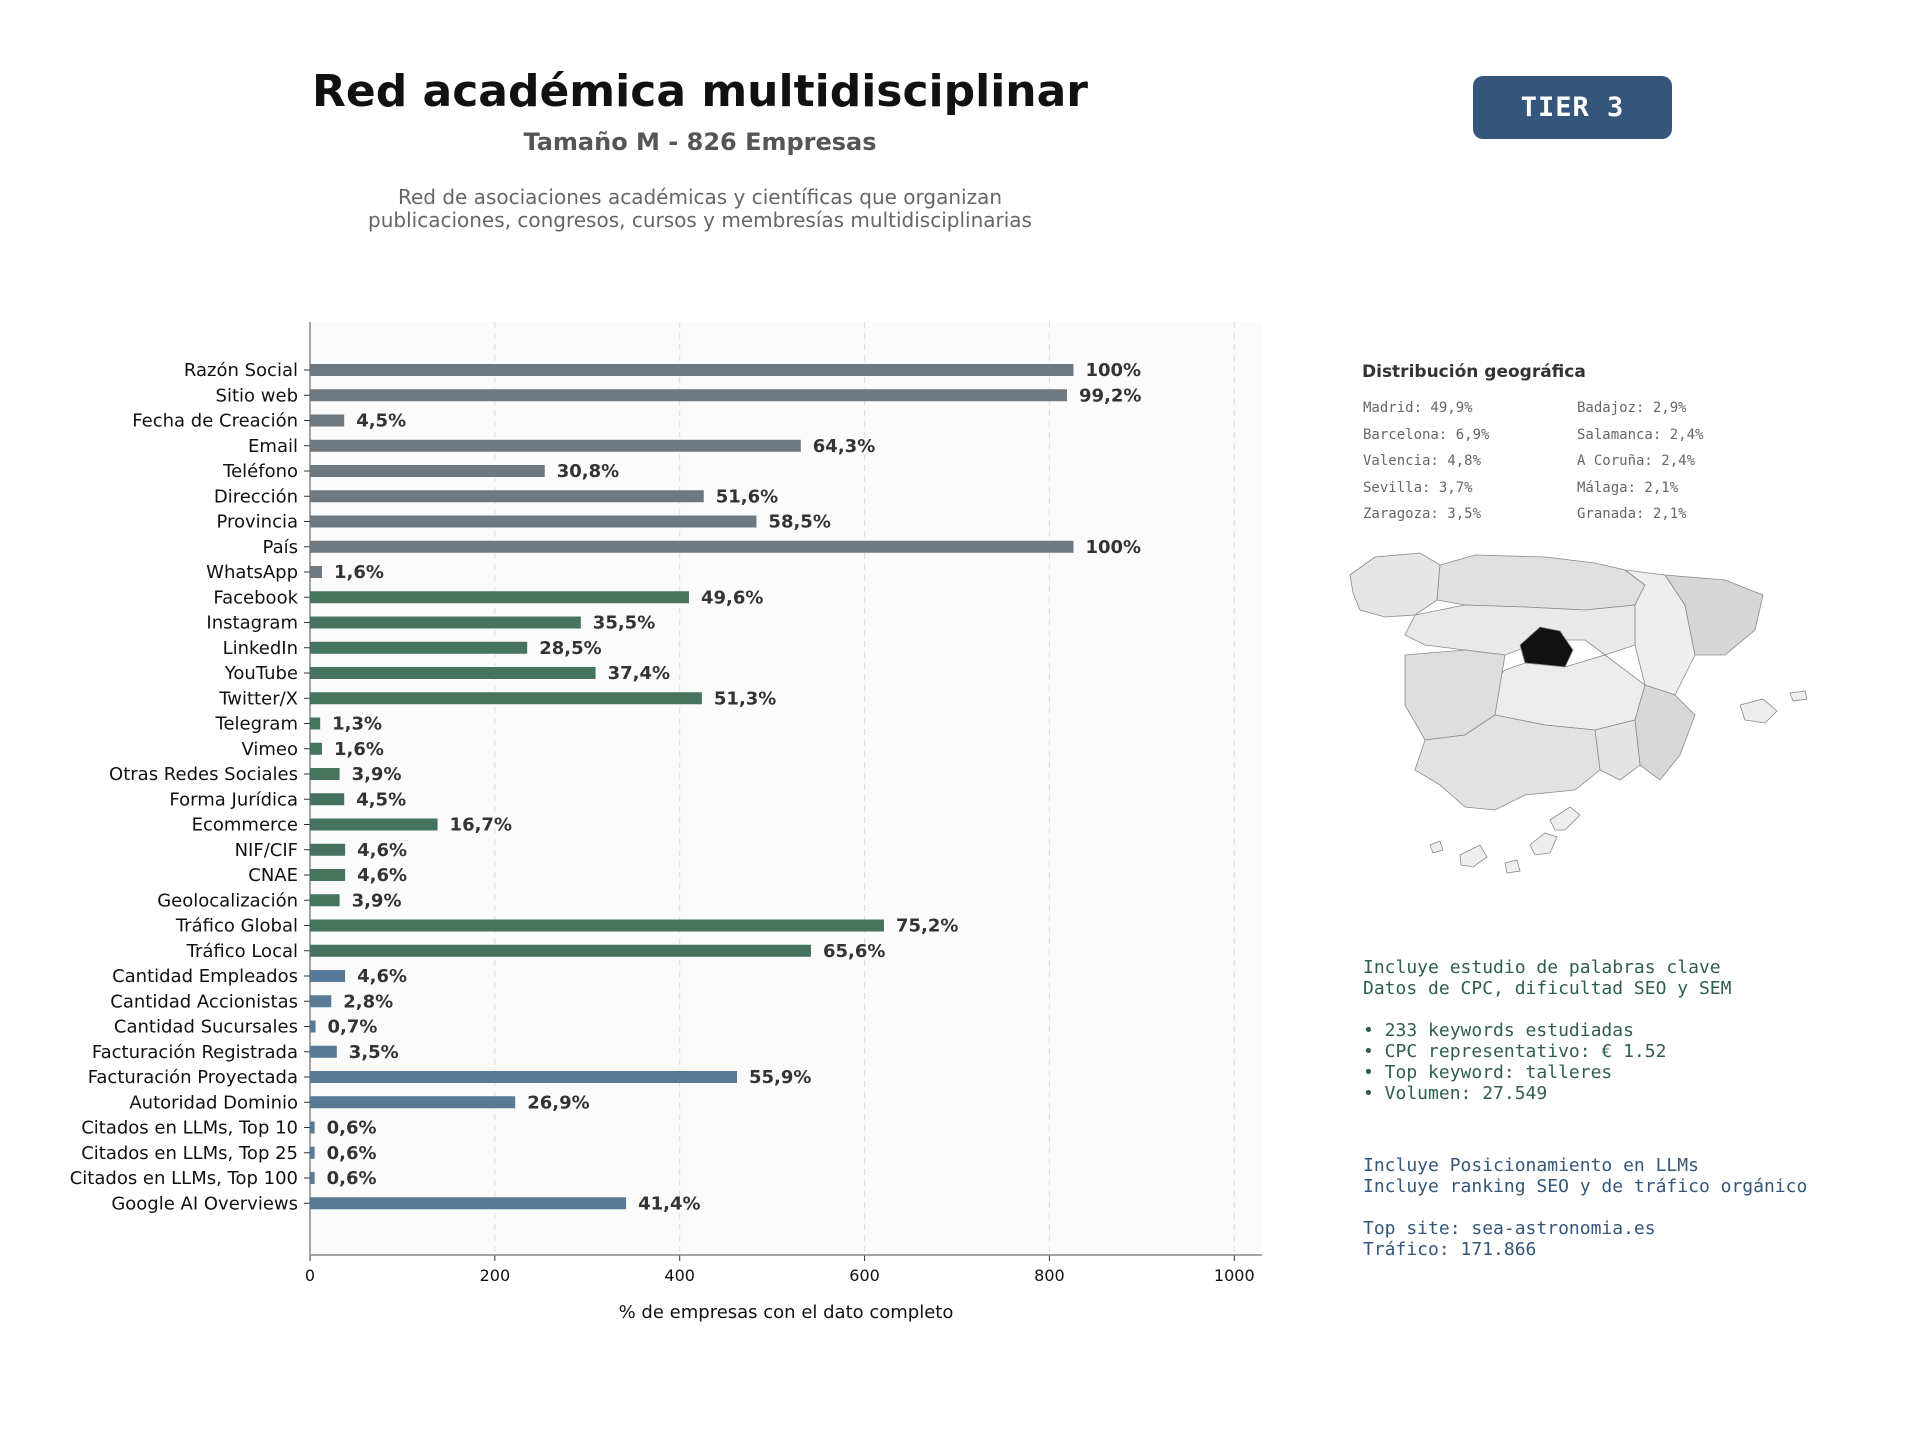  What do you see at coordinates (269, 749) in the screenshot?
I see `category-label: Vimeo` at bounding box center [269, 749].